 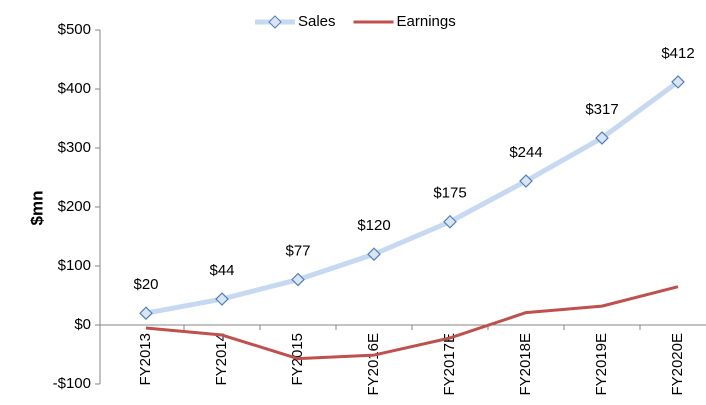 What do you see at coordinates (449, 364) in the screenshot?
I see `x-tick-label: FY2017E` at bounding box center [449, 364].